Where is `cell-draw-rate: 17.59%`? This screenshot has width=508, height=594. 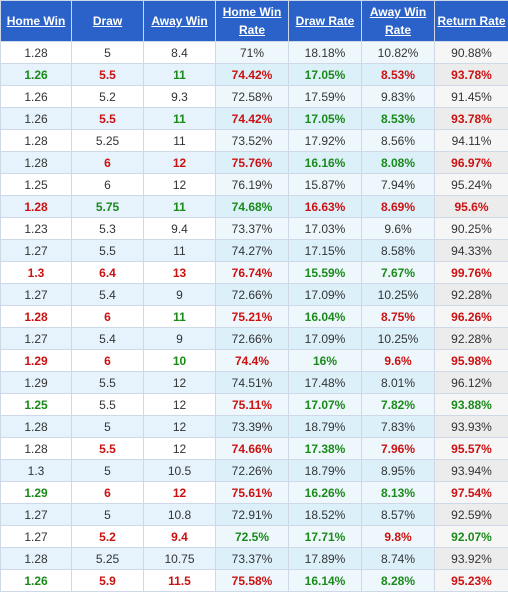
cell-draw-rate: 17.59% is located at coordinates (325, 96).